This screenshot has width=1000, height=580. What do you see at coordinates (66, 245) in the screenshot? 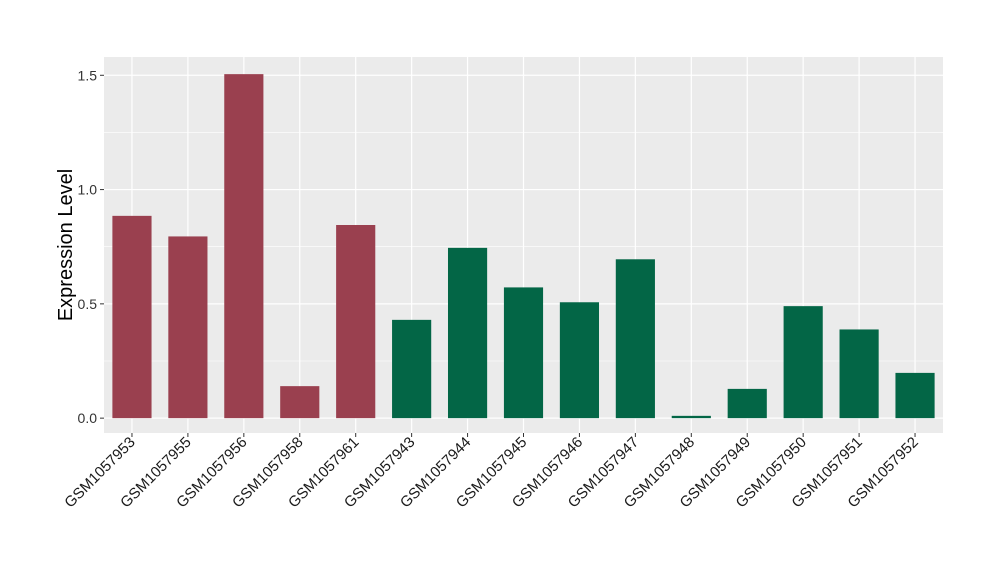
I see `y-axis-title: Expression Level` at bounding box center [66, 245].